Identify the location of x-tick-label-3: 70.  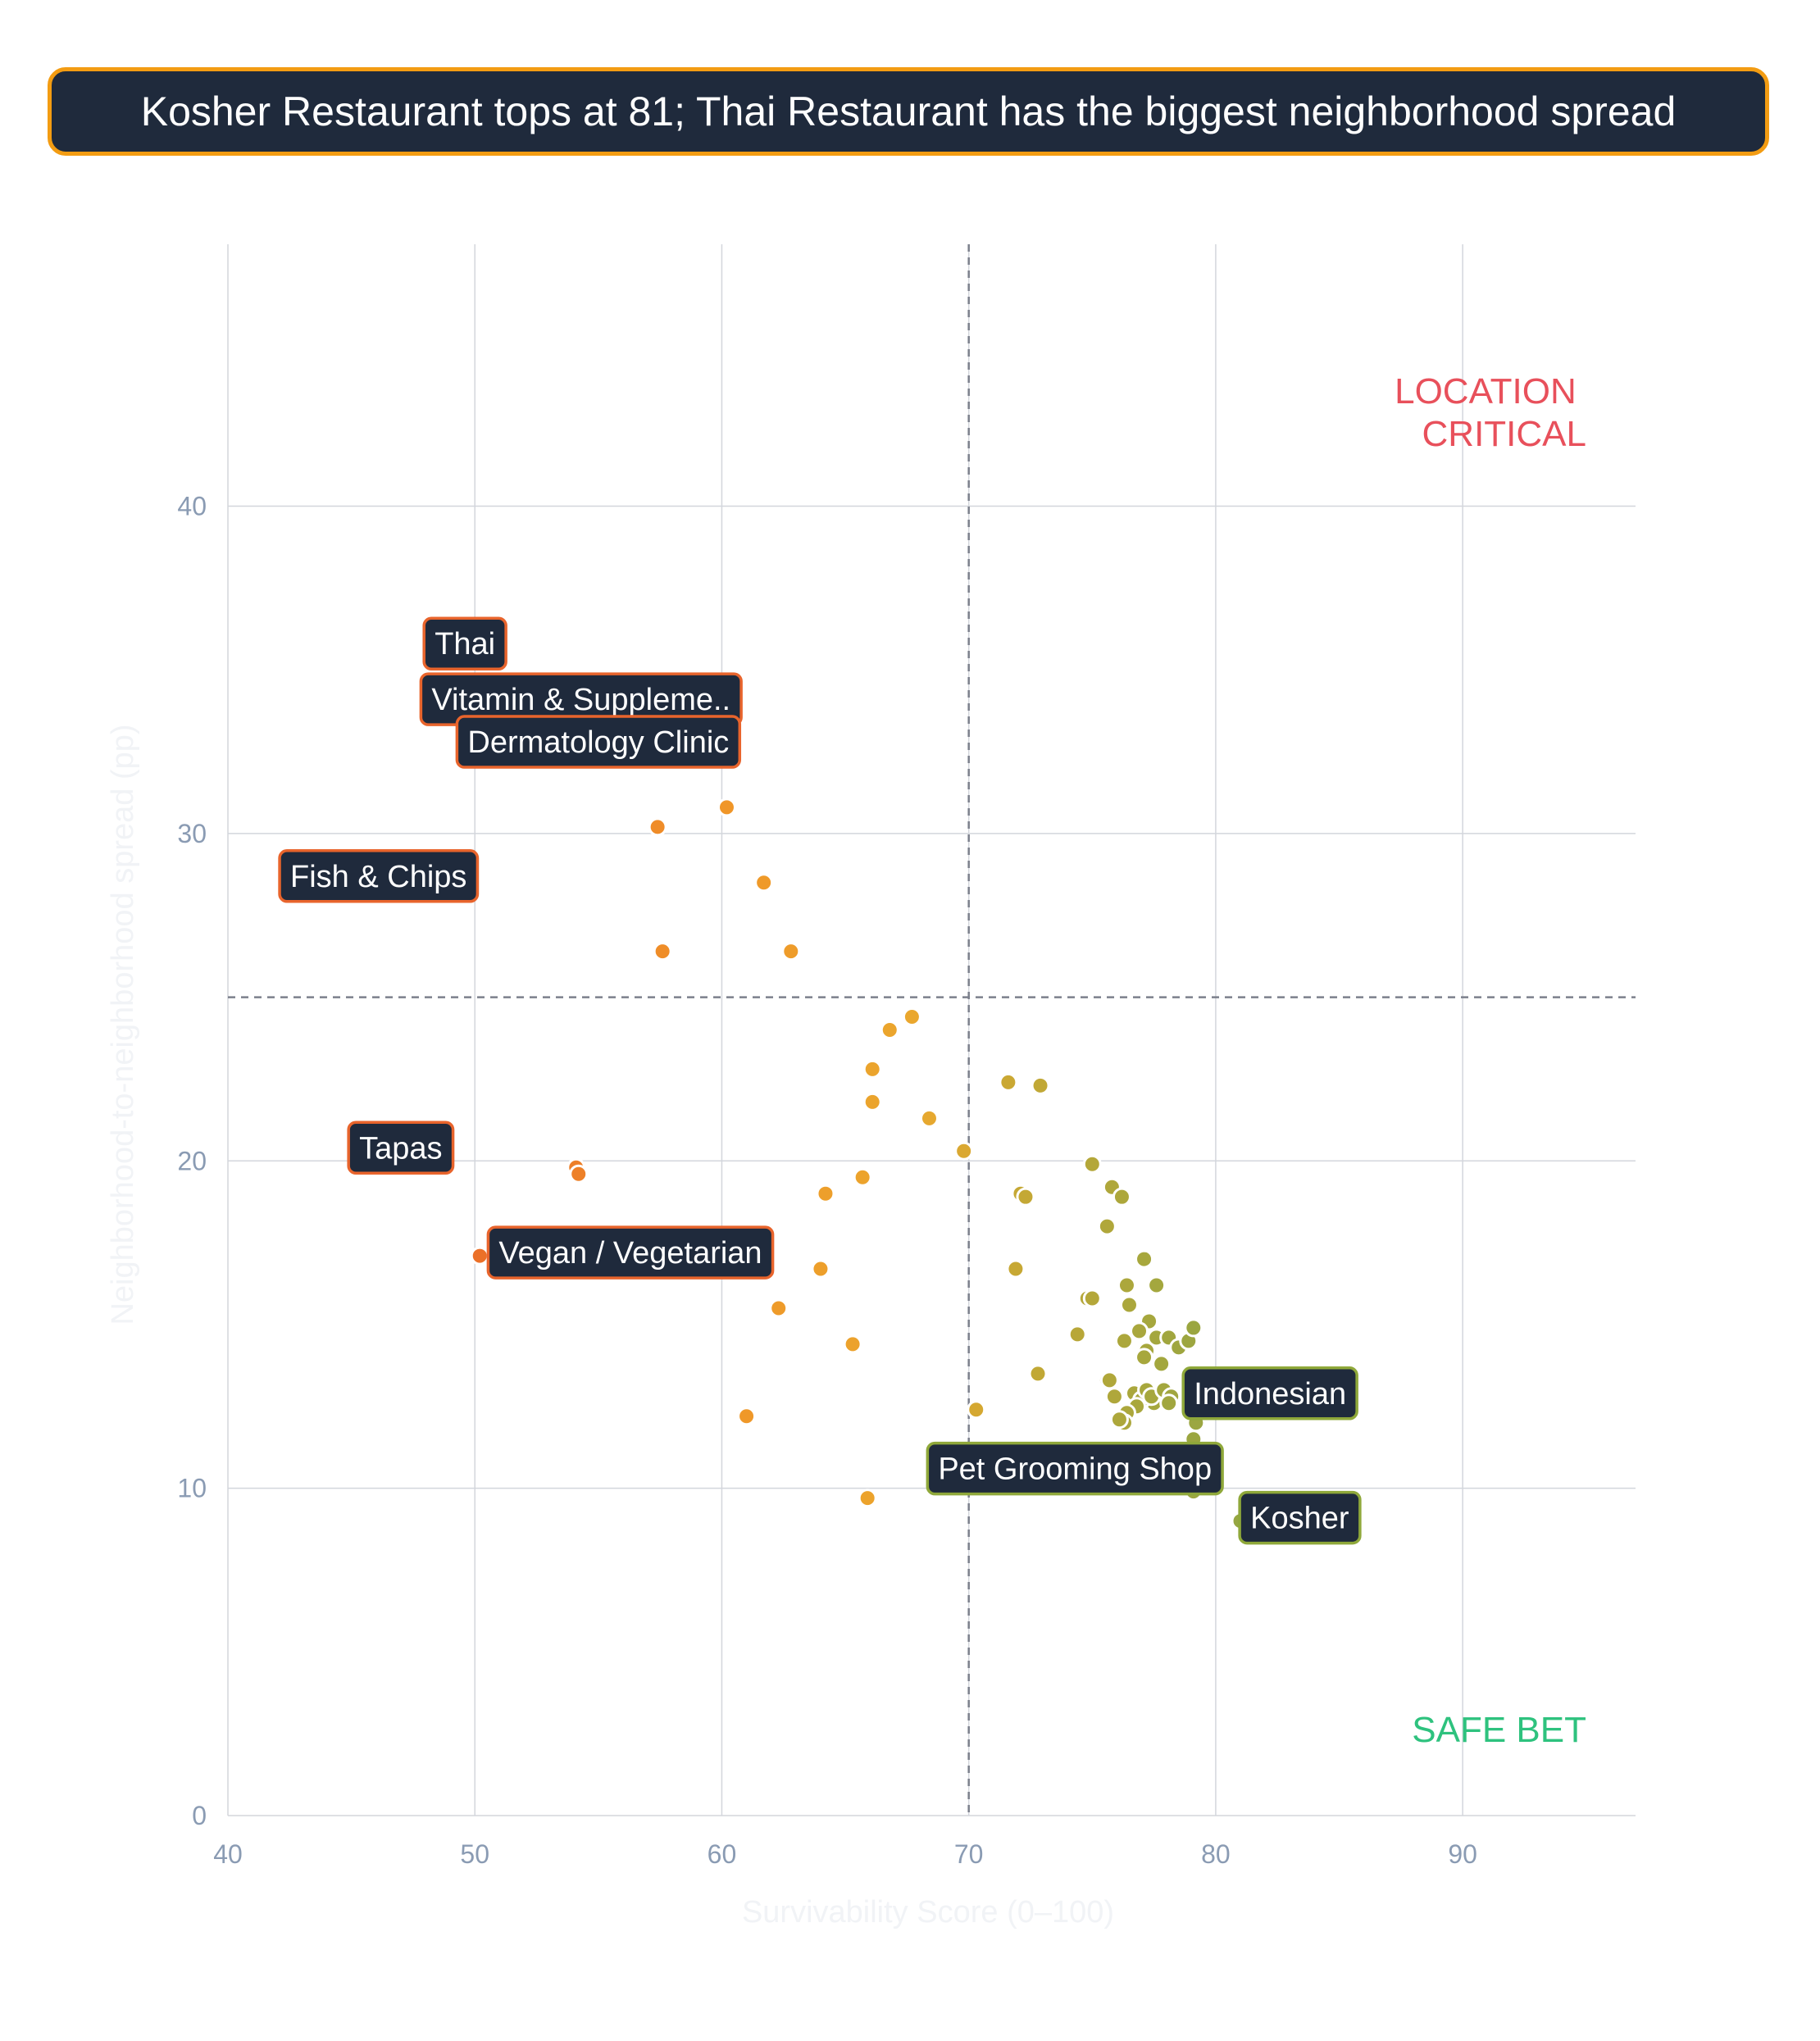
(969, 1854).